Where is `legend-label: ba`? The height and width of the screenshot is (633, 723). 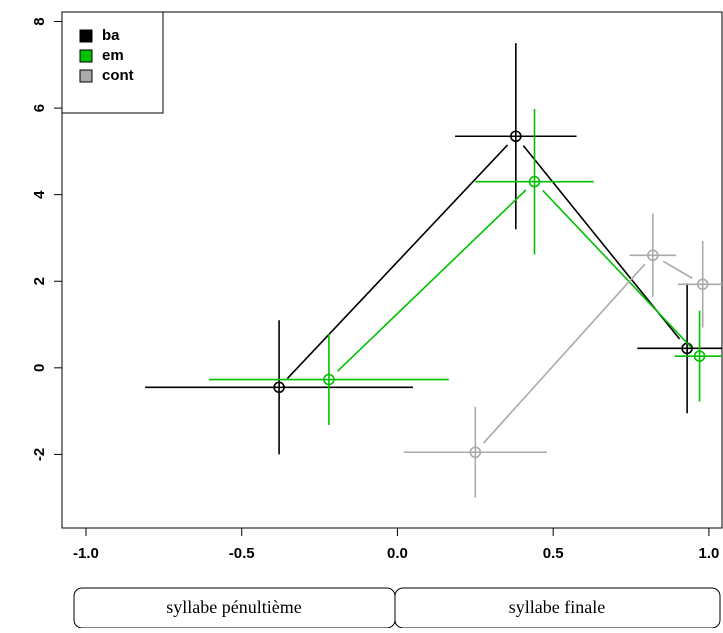 legend-label: ba is located at coordinates (111, 35).